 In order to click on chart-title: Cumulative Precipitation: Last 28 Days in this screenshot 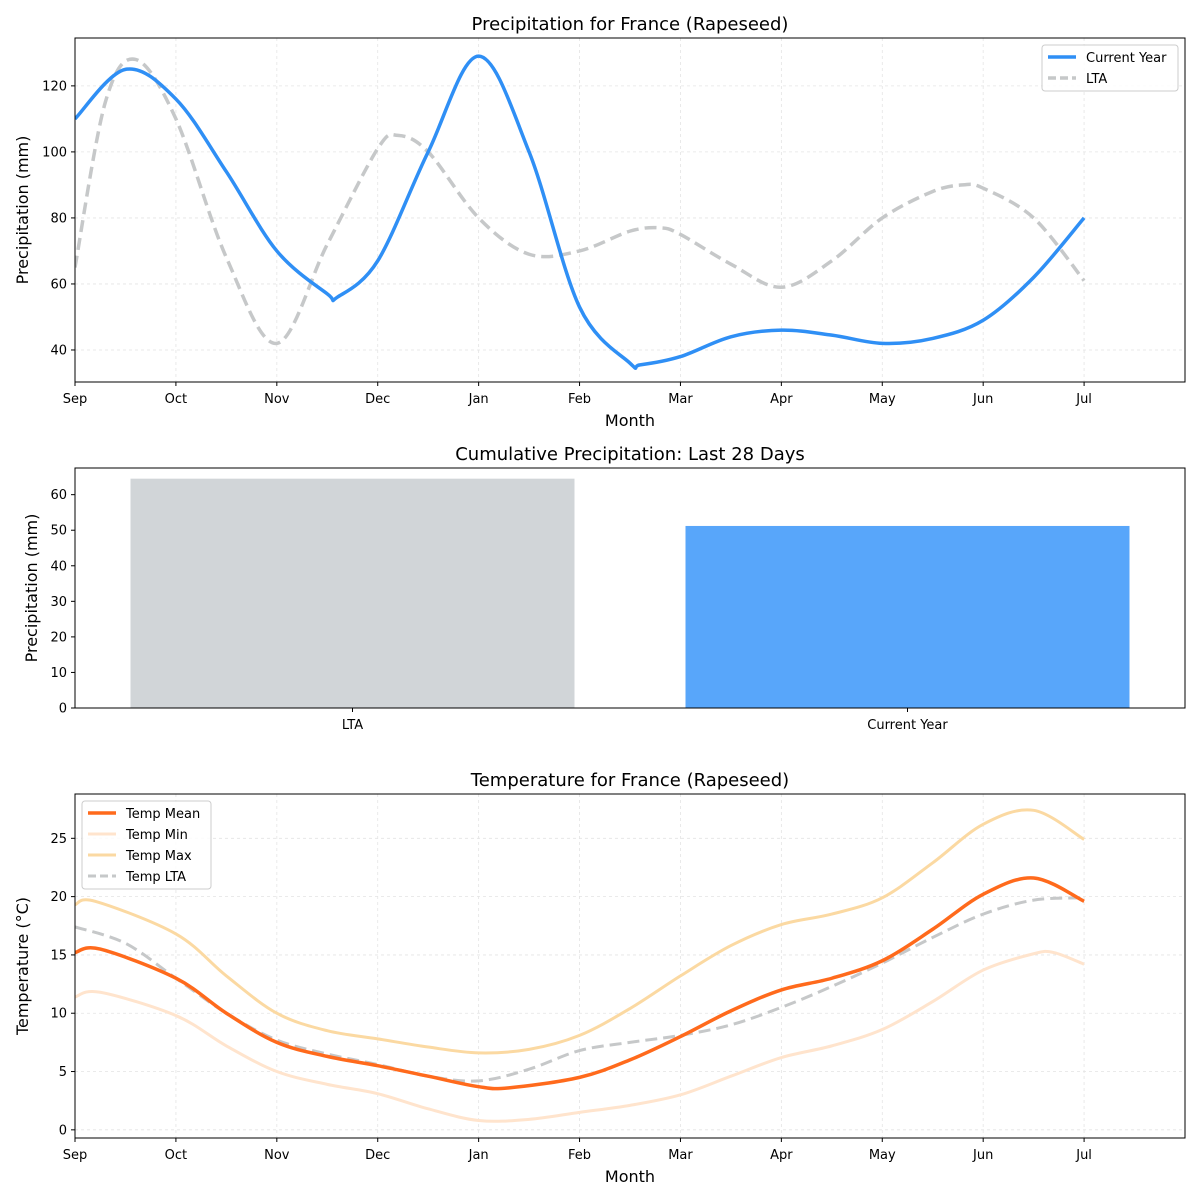, I will do `click(630, 454)`.